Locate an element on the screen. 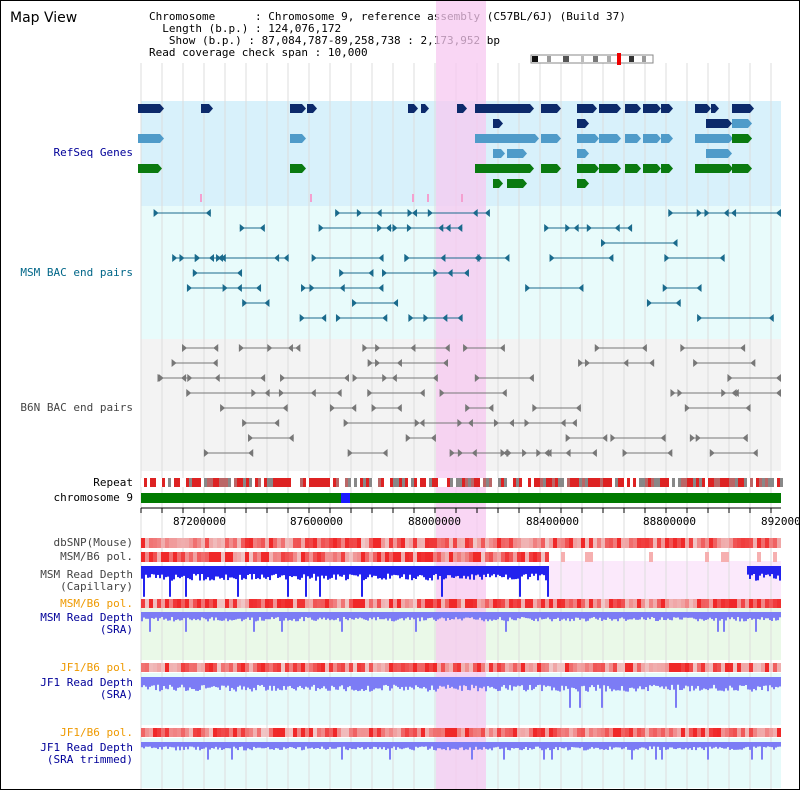 This screenshot has height=790, width=800. track-label-b6n-bac: B6N BAC end pairs is located at coordinates (76, 407).